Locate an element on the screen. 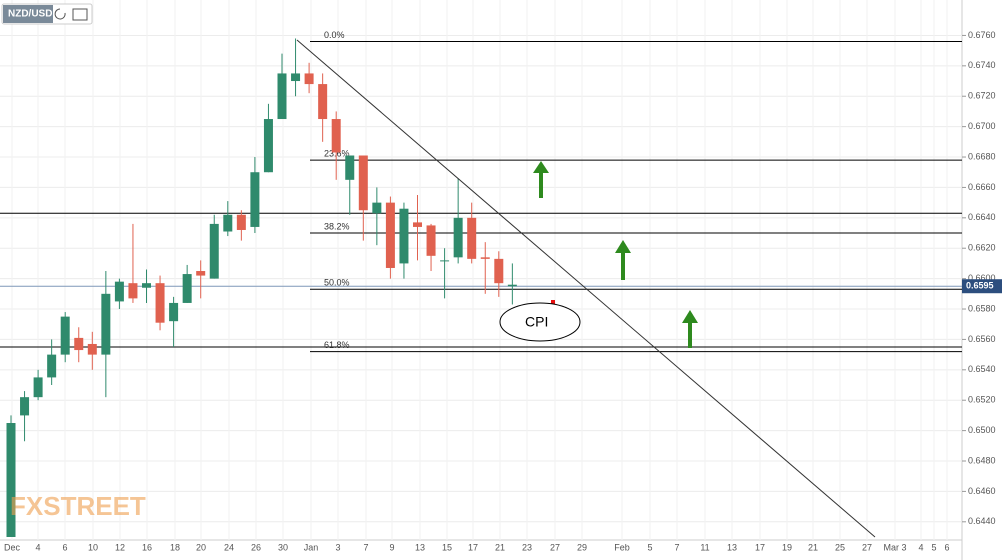  x-tick-label: 3 is located at coordinates (337, 547).